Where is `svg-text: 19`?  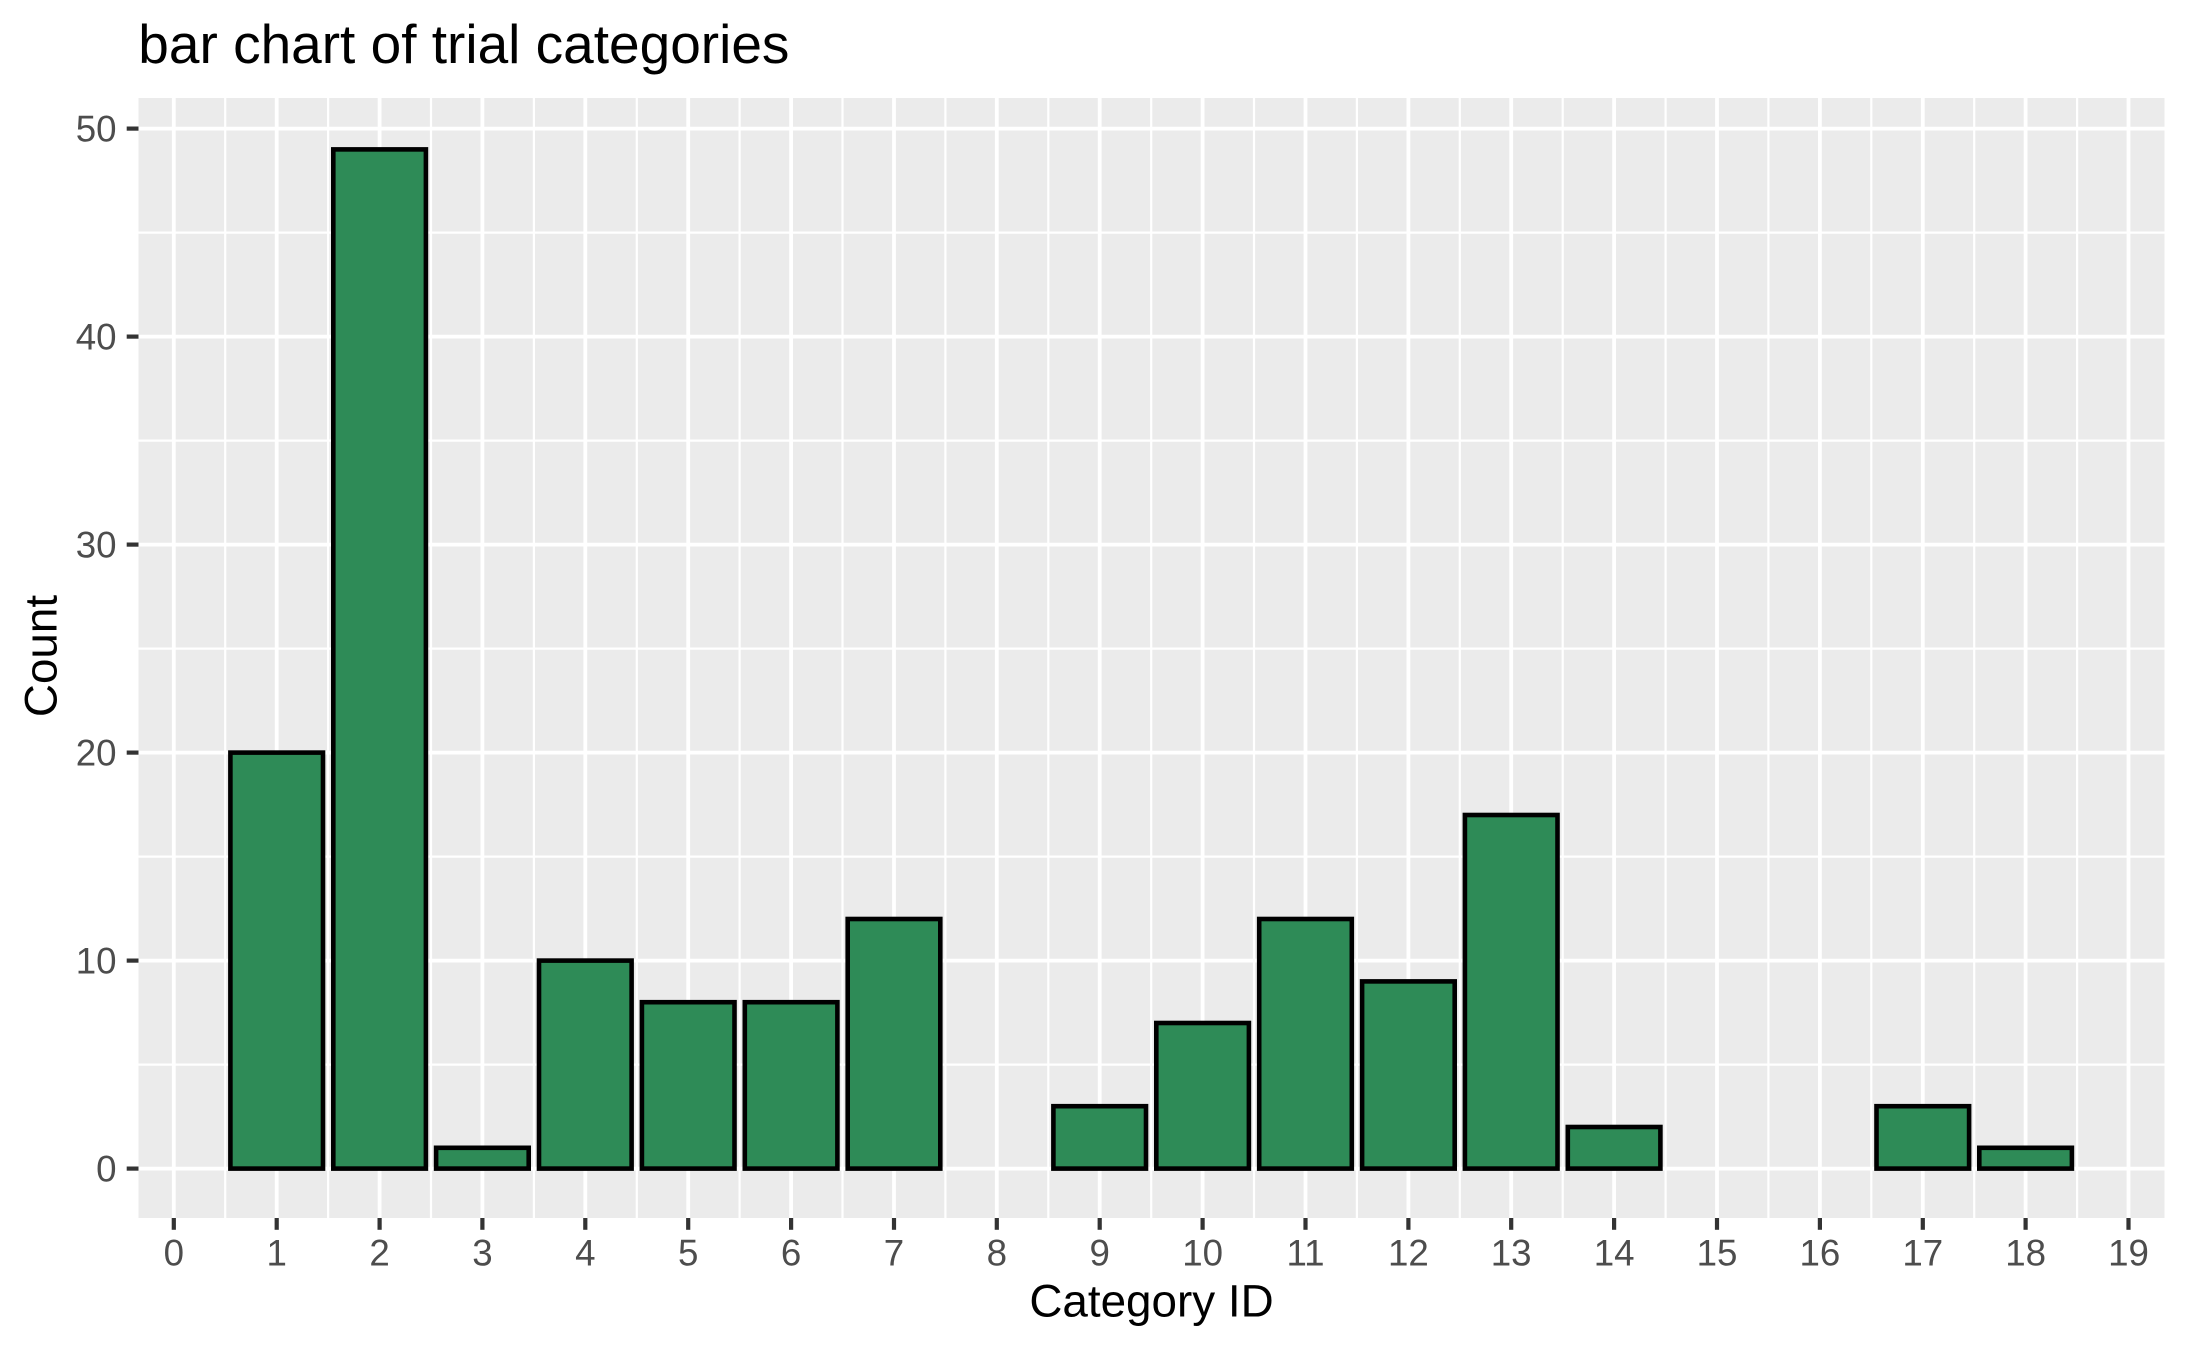
svg-text: 19 is located at coordinates (2128, 1253).